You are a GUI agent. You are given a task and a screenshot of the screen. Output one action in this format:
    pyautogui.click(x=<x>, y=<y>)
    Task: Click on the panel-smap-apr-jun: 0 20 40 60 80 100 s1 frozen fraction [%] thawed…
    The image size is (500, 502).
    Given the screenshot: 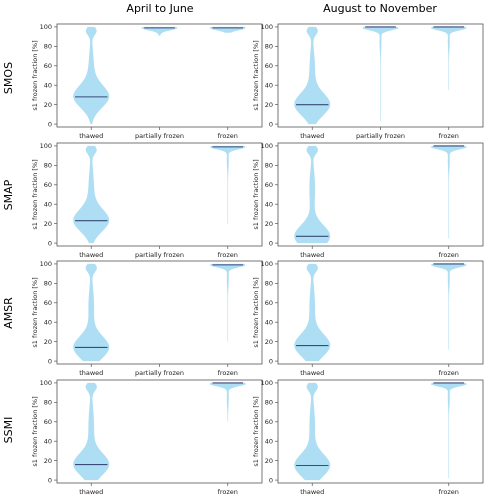 What is the action you would take?
    pyautogui.click(x=147, y=200)
    